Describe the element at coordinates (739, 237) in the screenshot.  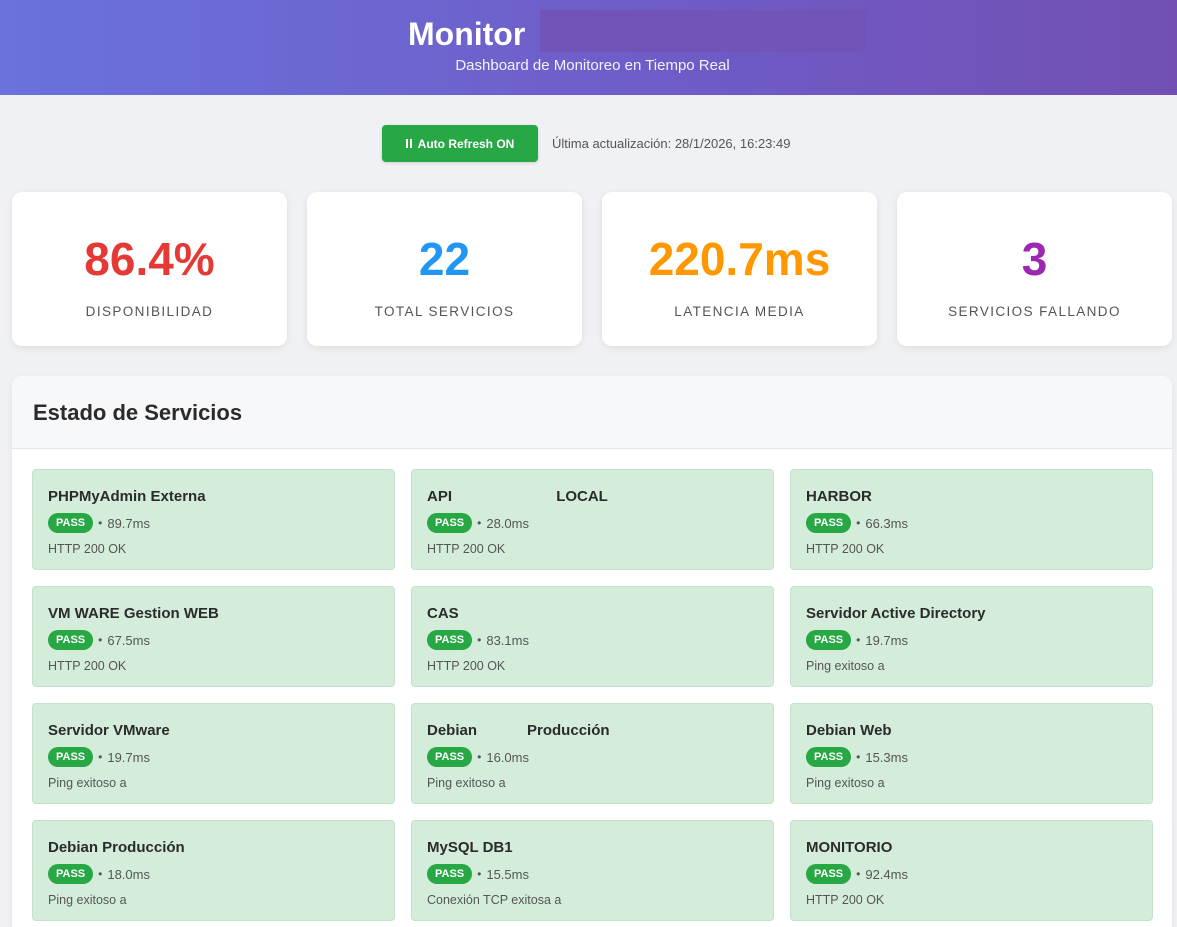
I see `stat-value: 220.7ms` at that location.